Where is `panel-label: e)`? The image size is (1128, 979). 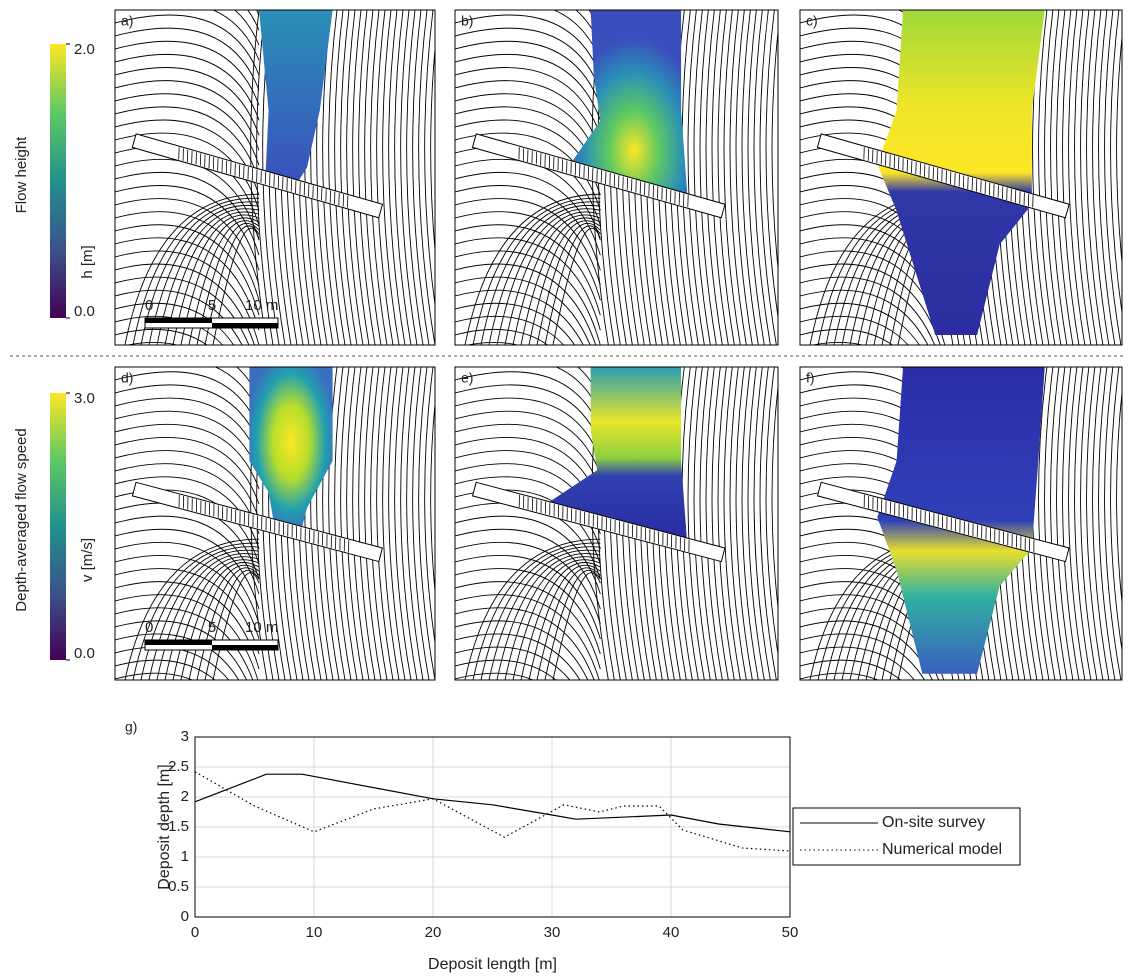
panel-label: e) is located at coordinates (467, 378).